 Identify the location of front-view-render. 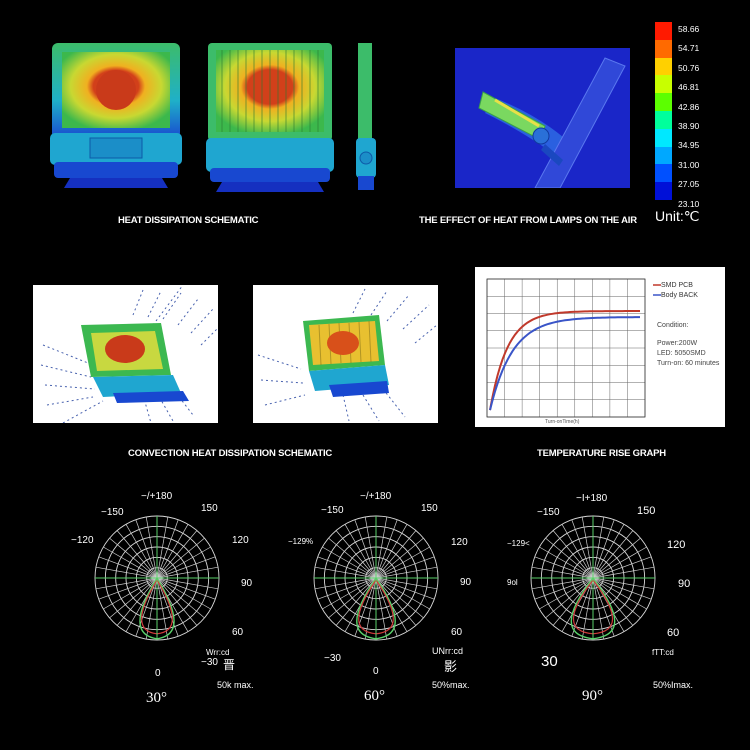
(116, 115).